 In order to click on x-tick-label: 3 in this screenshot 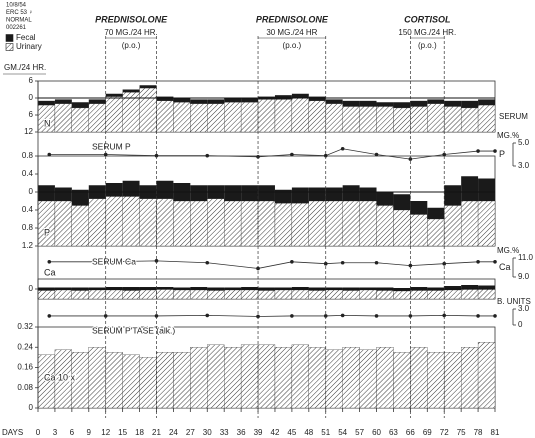, I will do `click(55, 432)`.